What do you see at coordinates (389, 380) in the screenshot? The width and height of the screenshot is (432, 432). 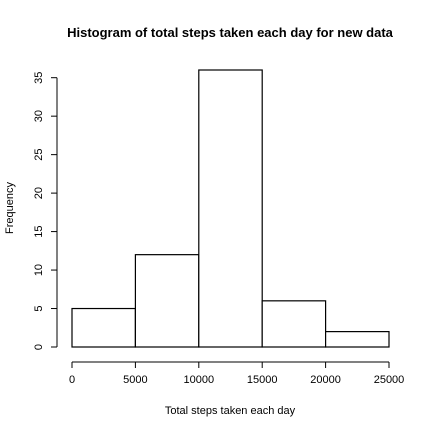 I see `x-tick-label: 25000` at bounding box center [389, 380].